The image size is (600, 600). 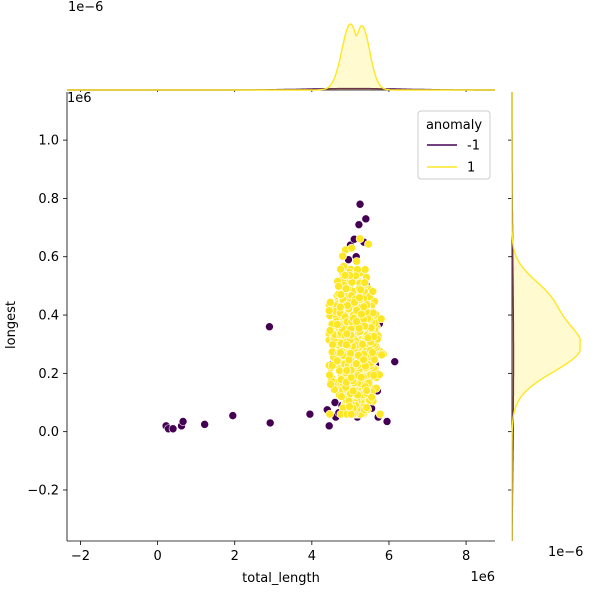 What do you see at coordinates (473, 146) in the screenshot?
I see `legend-label-minus1: -1` at bounding box center [473, 146].